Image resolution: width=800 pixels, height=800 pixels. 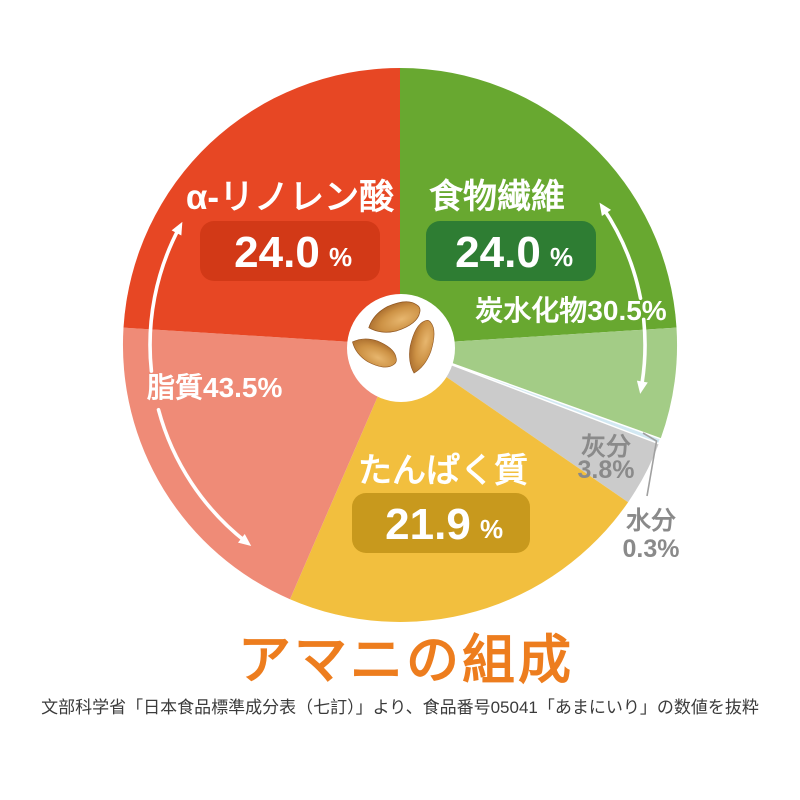 I want to click on protein-callout: たんぱく質 21.9 %, so click(x=441, y=502).